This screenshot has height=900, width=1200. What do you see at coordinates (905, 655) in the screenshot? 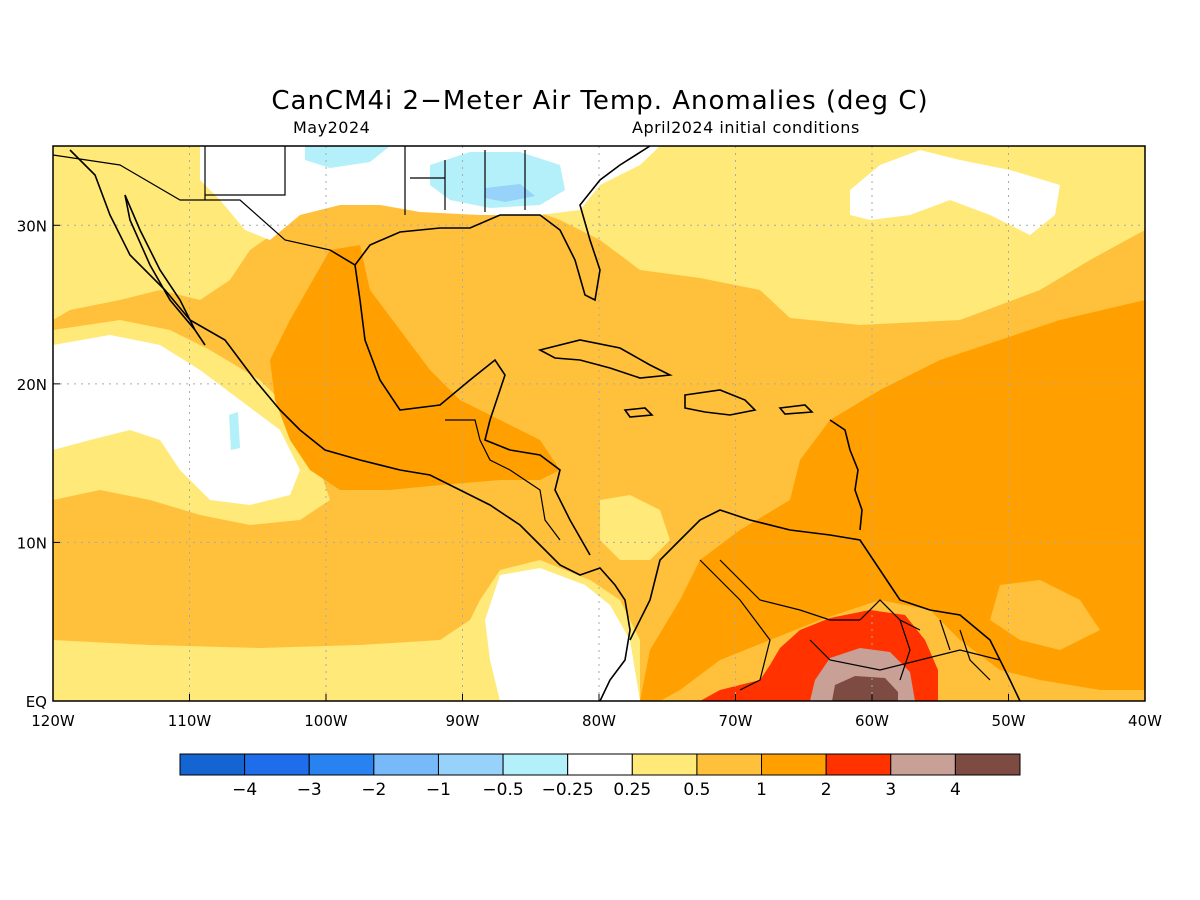
I see `border-brazil` at bounding box center [905, 655].